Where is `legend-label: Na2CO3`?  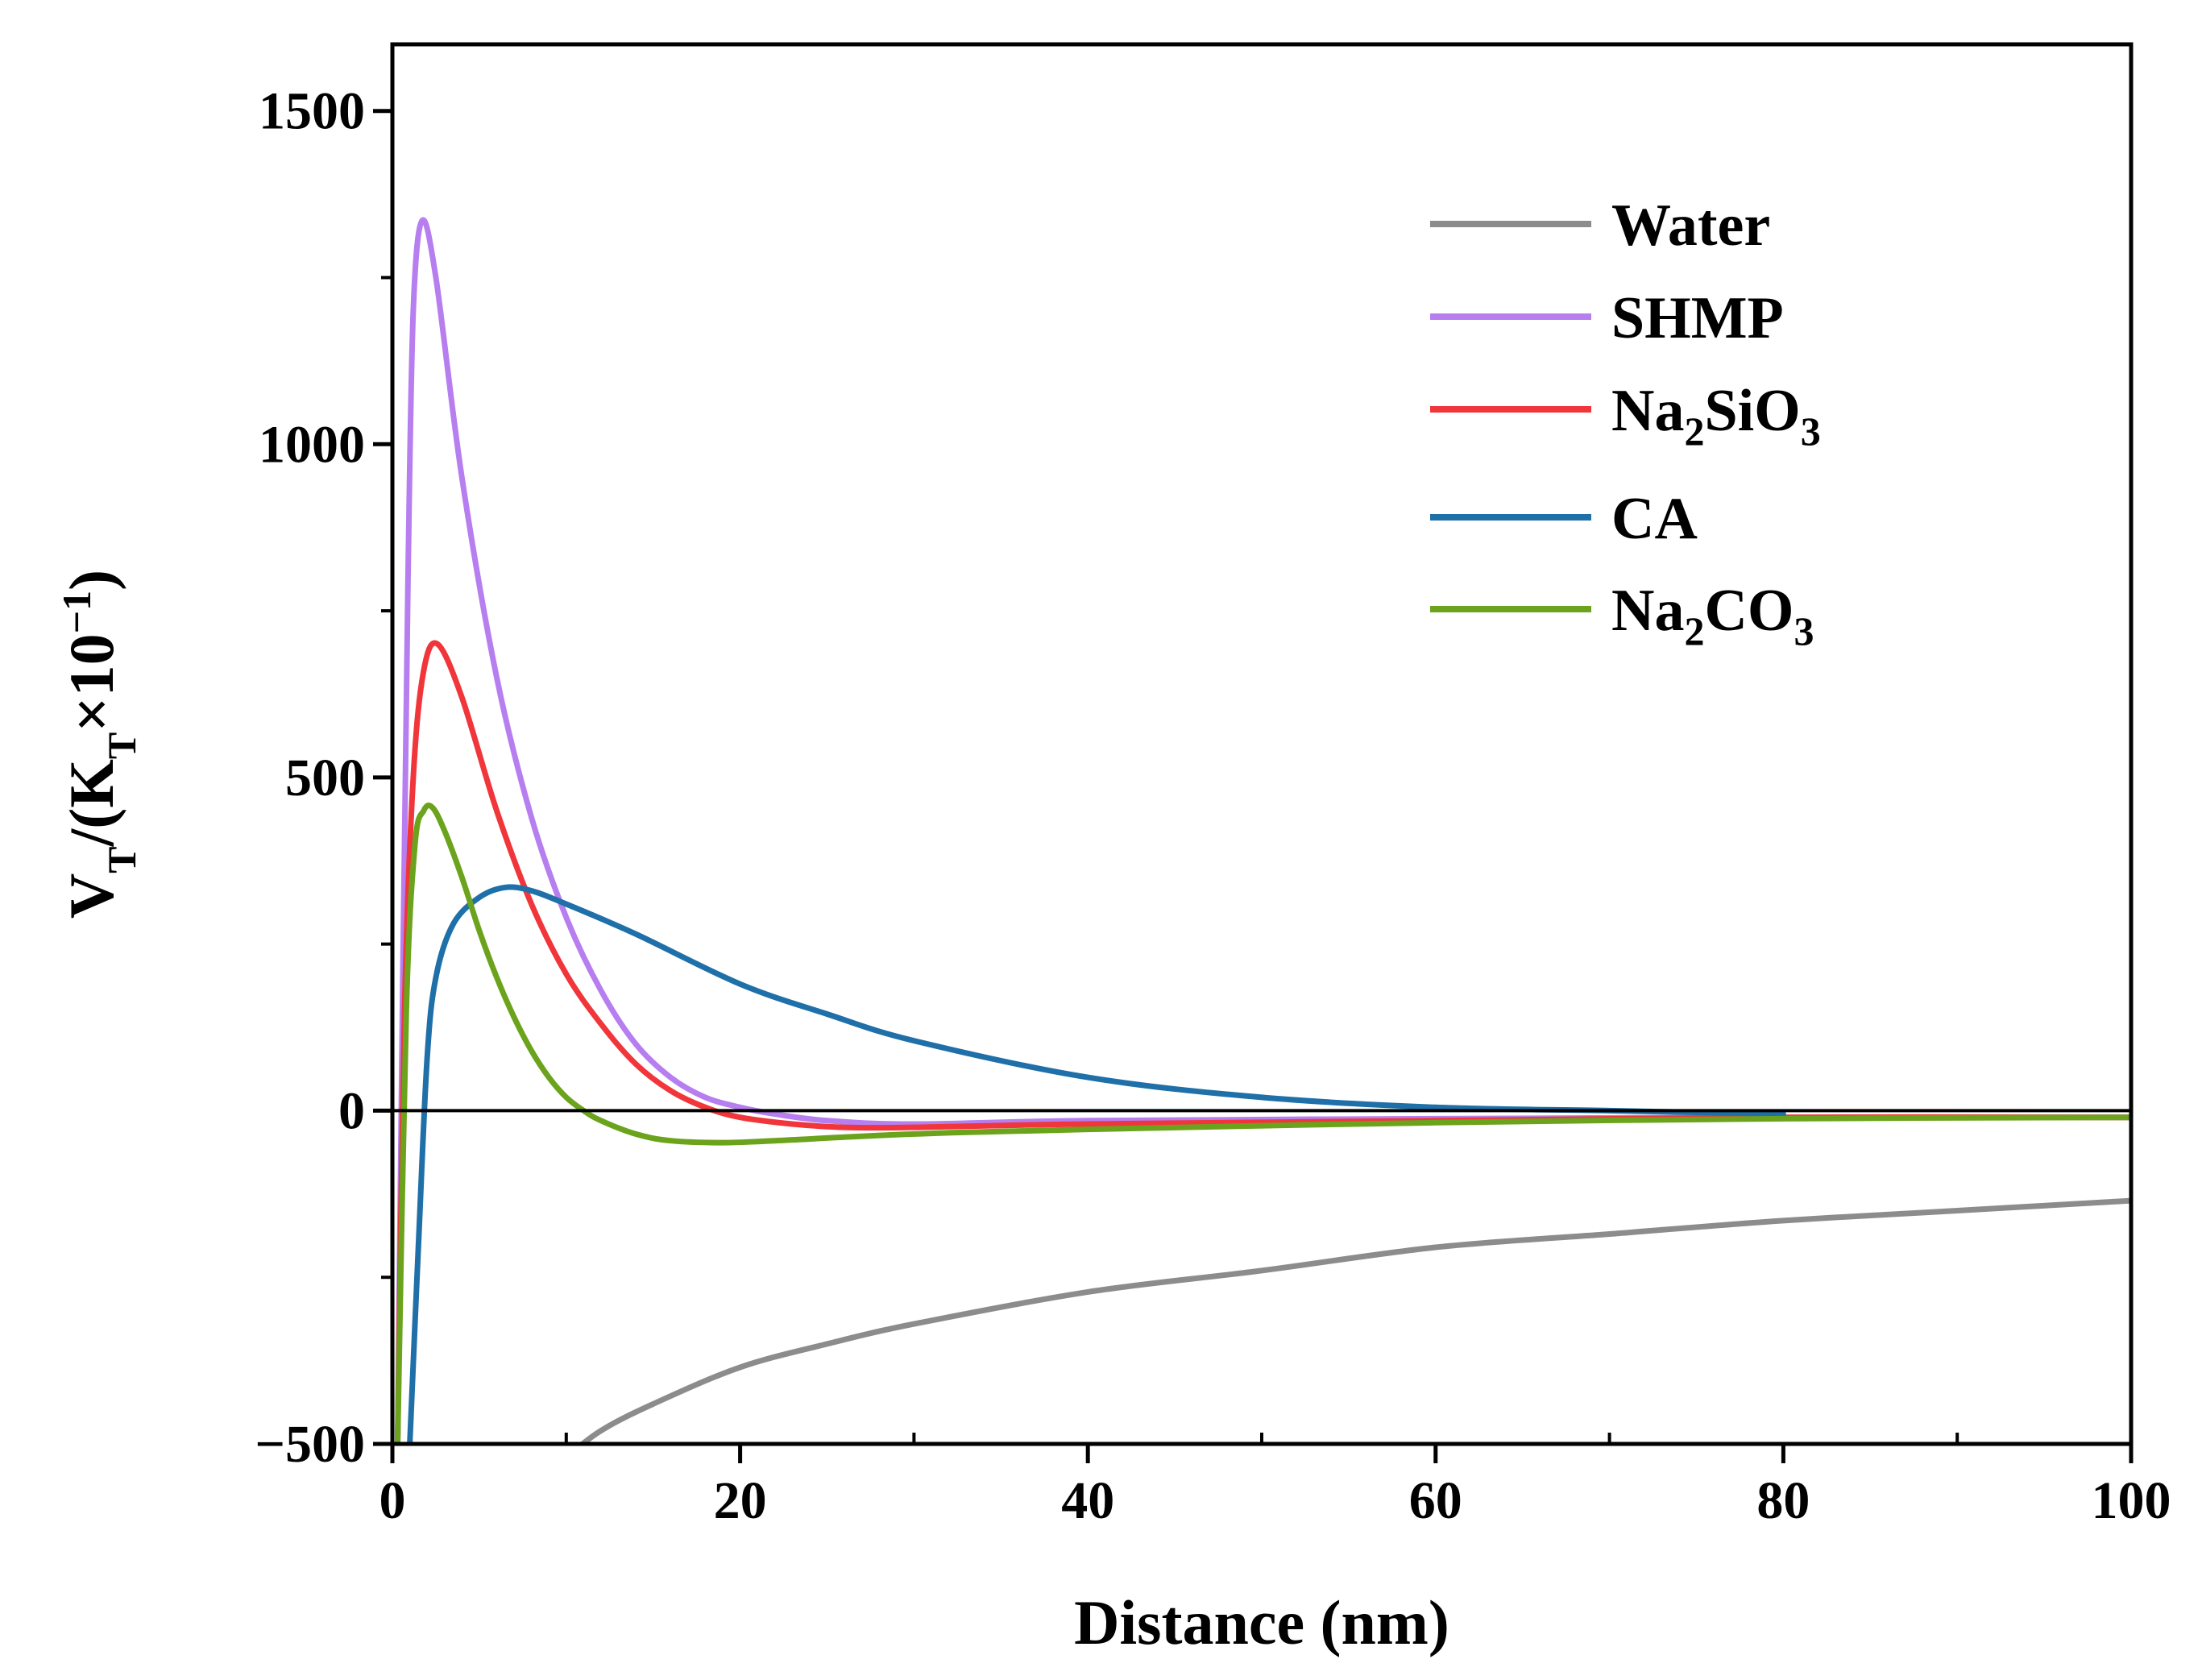
legend-label: Na2CO3 is located at coordinates (1713, 615).